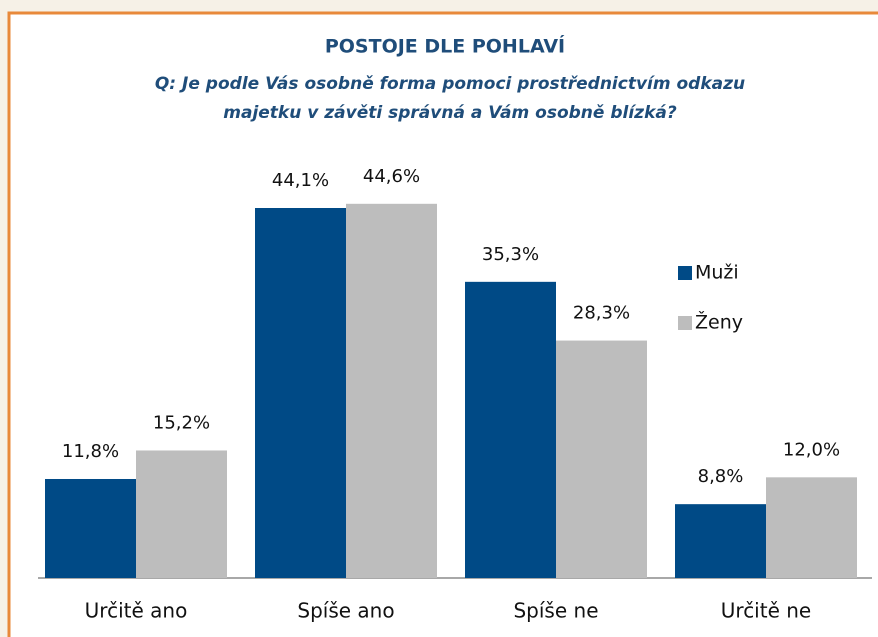 The width and height of the screenshot is (878, 637). What do you see at coordinates (136, 611) in the screenshot?
I see `x-tick-label: Určitě ano` at bounding box center [136, 611].